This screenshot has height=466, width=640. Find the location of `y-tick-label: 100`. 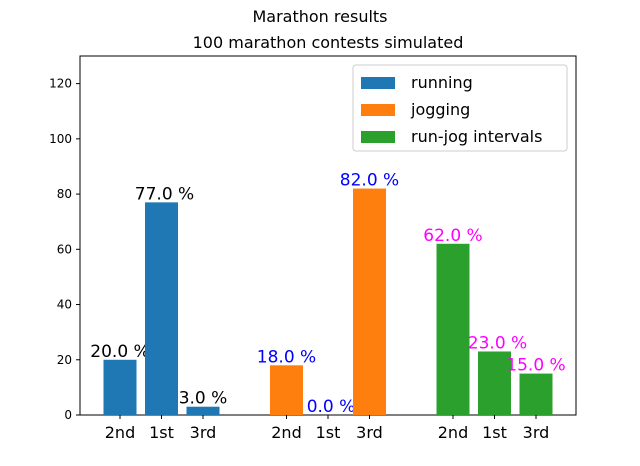

y-tick-label: 100 is located at coordinates (60, 139).